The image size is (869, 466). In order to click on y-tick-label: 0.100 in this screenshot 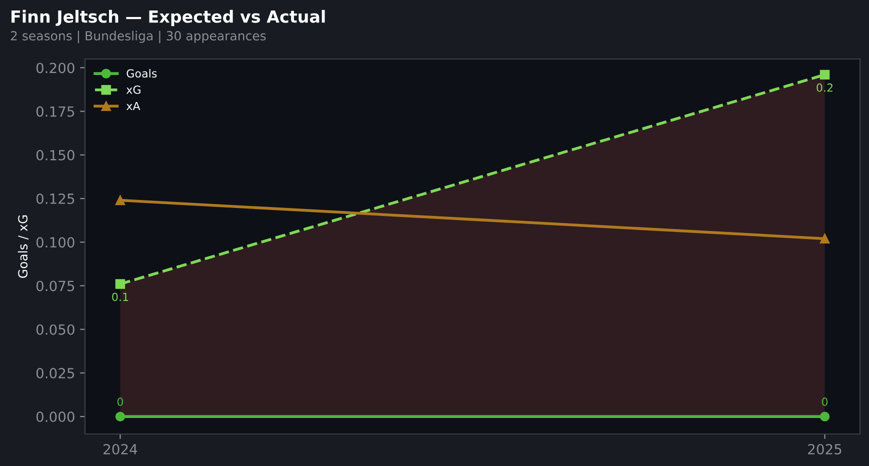, I will do `click(55, 242)`.